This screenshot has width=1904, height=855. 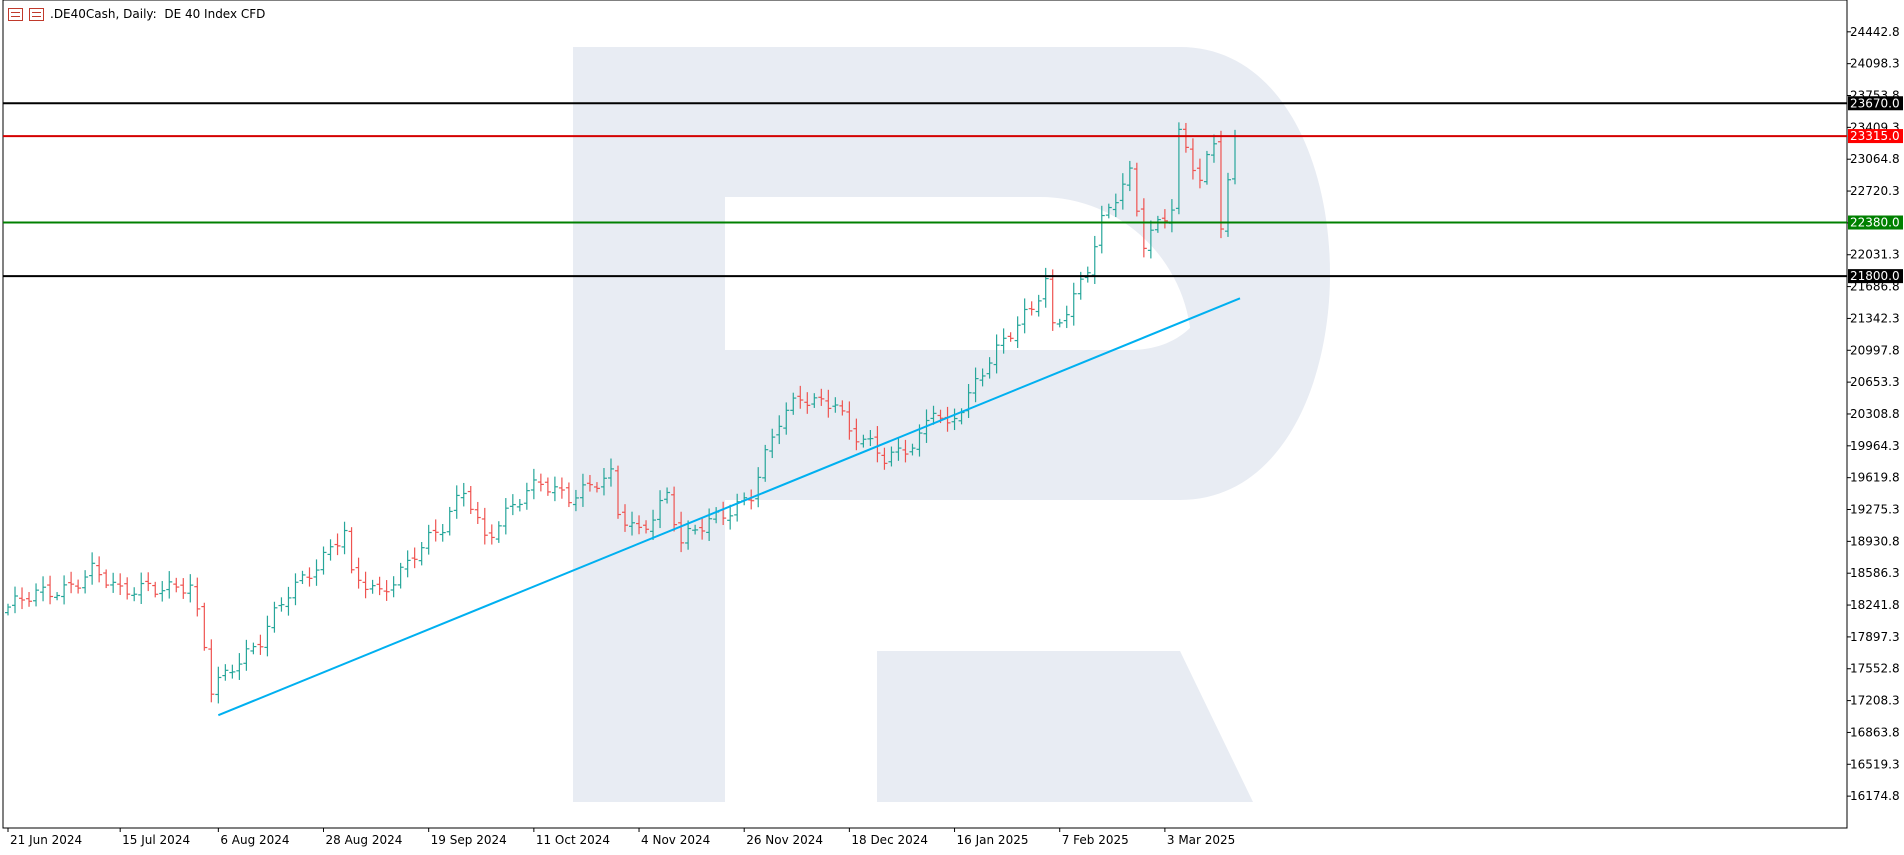 What do you see at coordinates (993, 840) in the screenshot?
I see `x-tick-label: 16 Jan 2025` at bounding box center [993, 840].